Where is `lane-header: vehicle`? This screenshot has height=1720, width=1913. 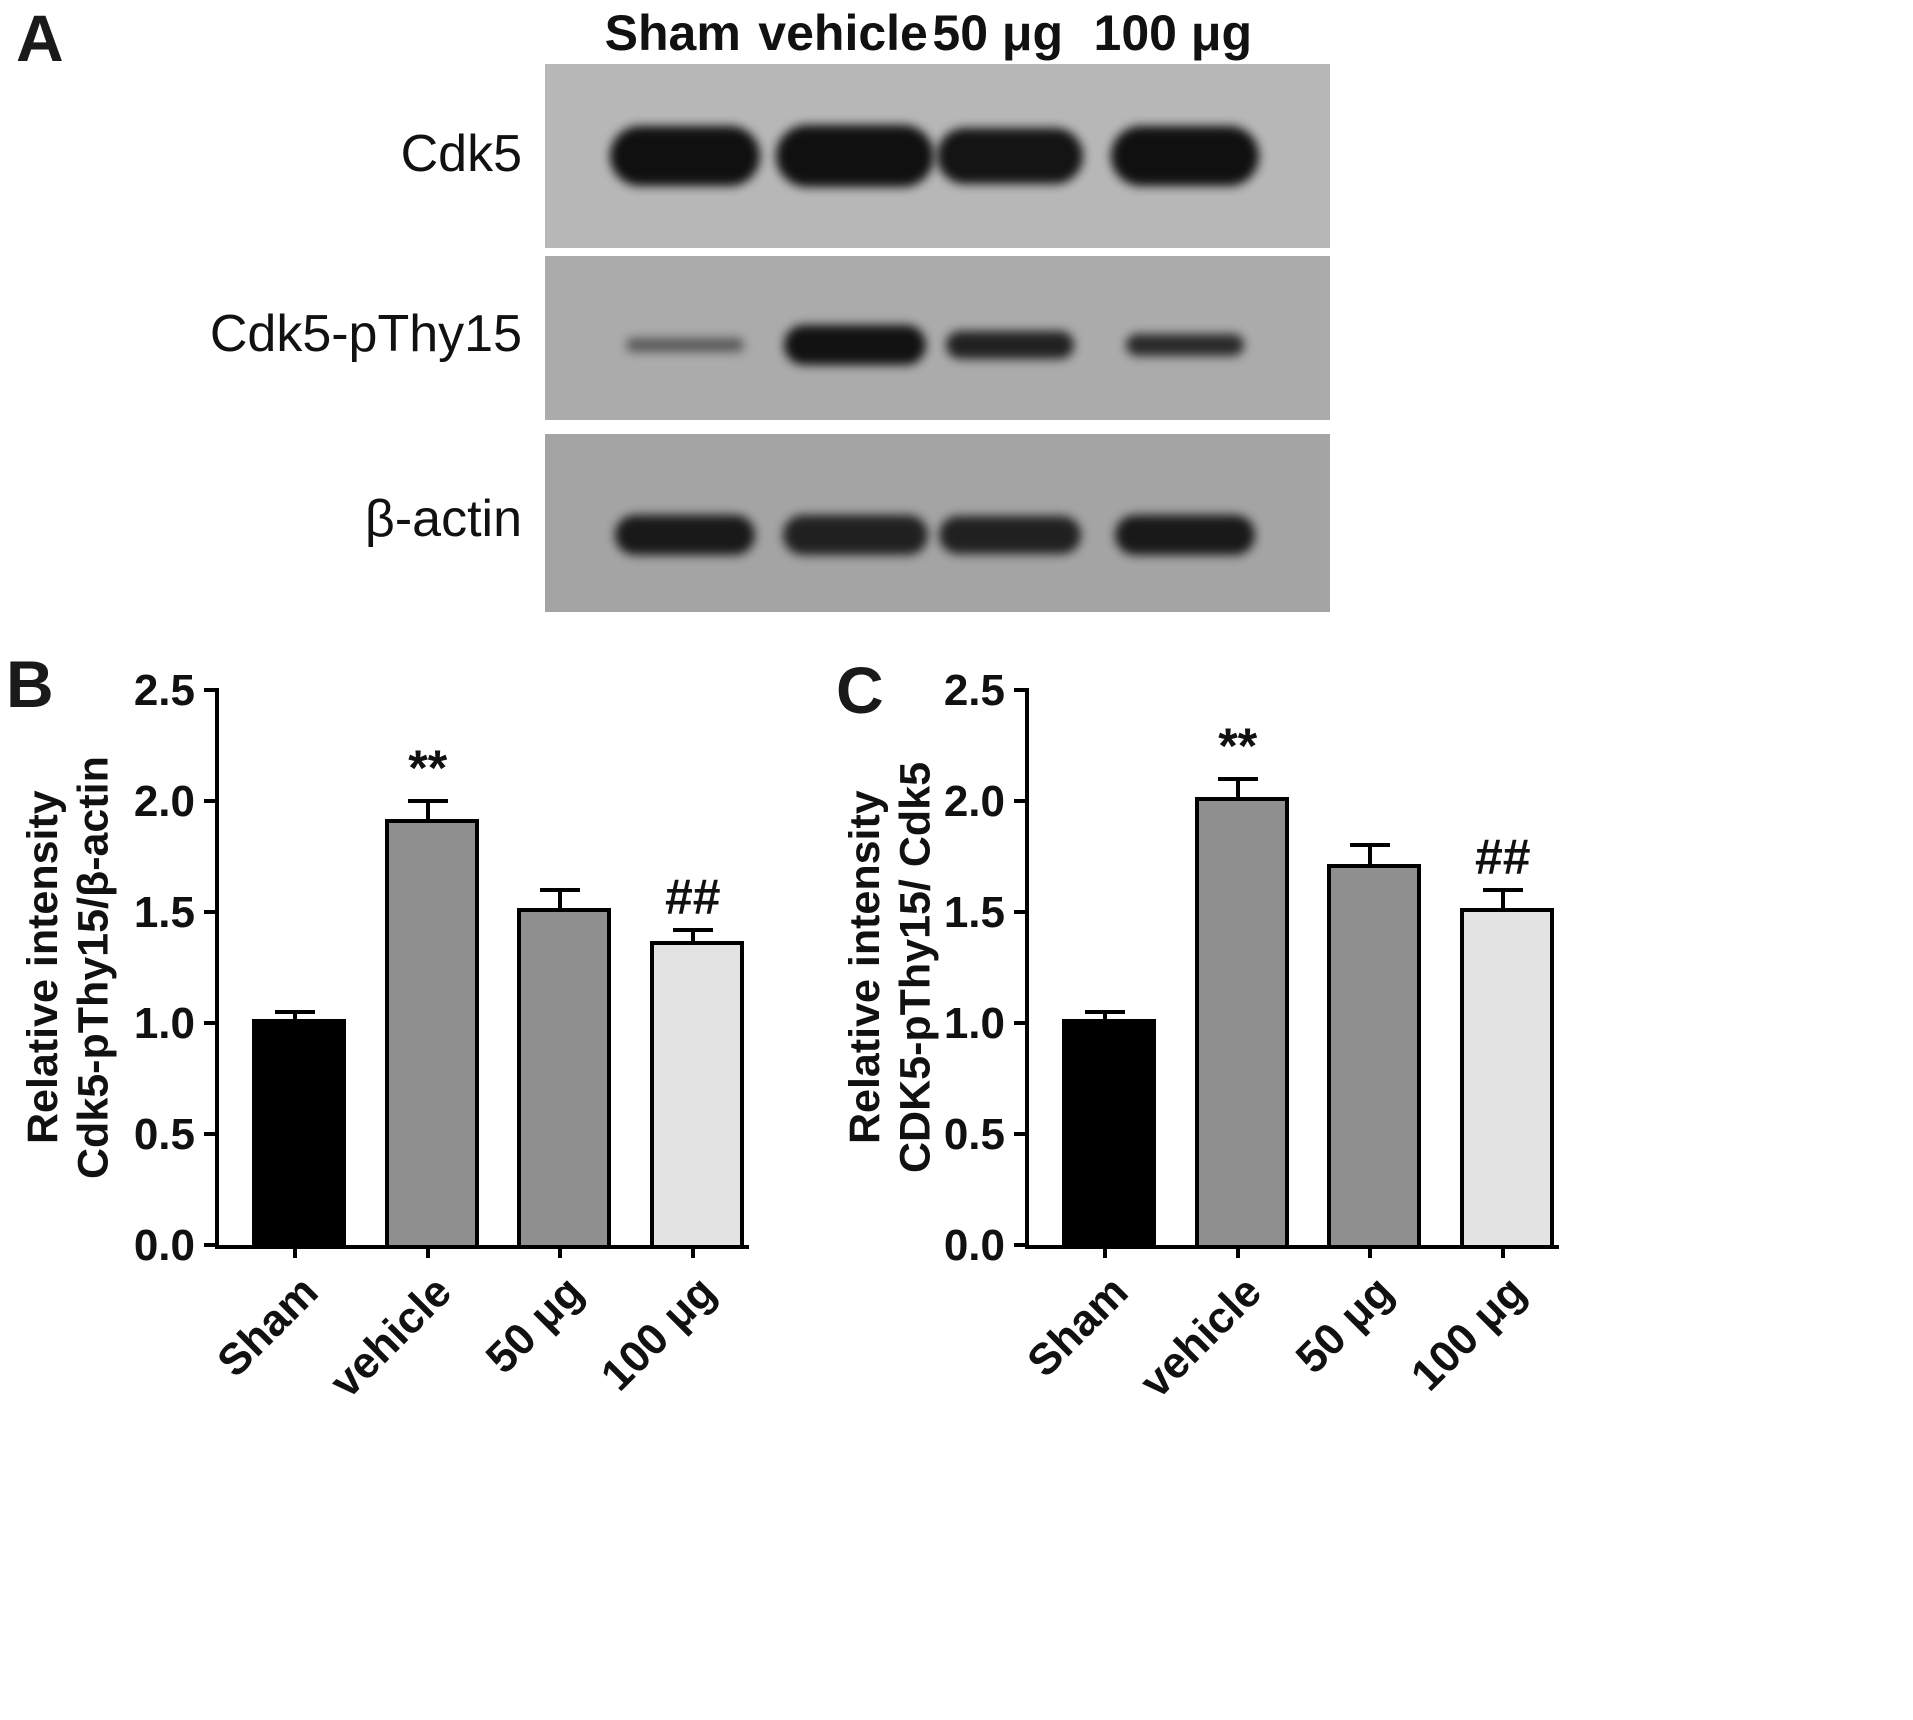 lane-header: vehicle is located at coordinates (843, 33).